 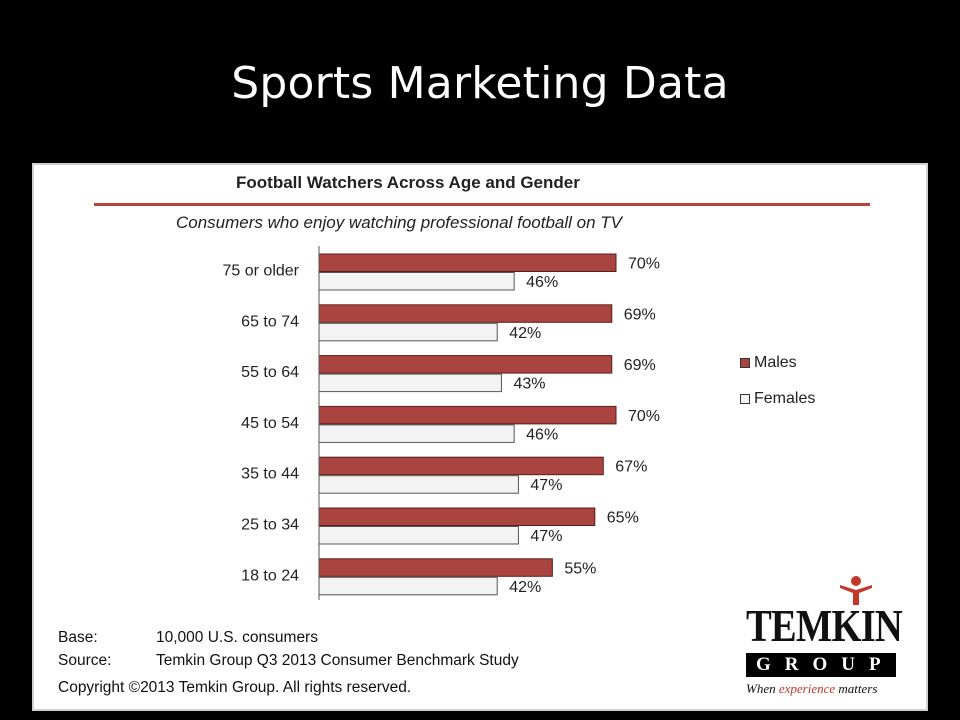 I want to click on chart-title: Football Watchers Across Age and Gender, so click(x=408, y=182).